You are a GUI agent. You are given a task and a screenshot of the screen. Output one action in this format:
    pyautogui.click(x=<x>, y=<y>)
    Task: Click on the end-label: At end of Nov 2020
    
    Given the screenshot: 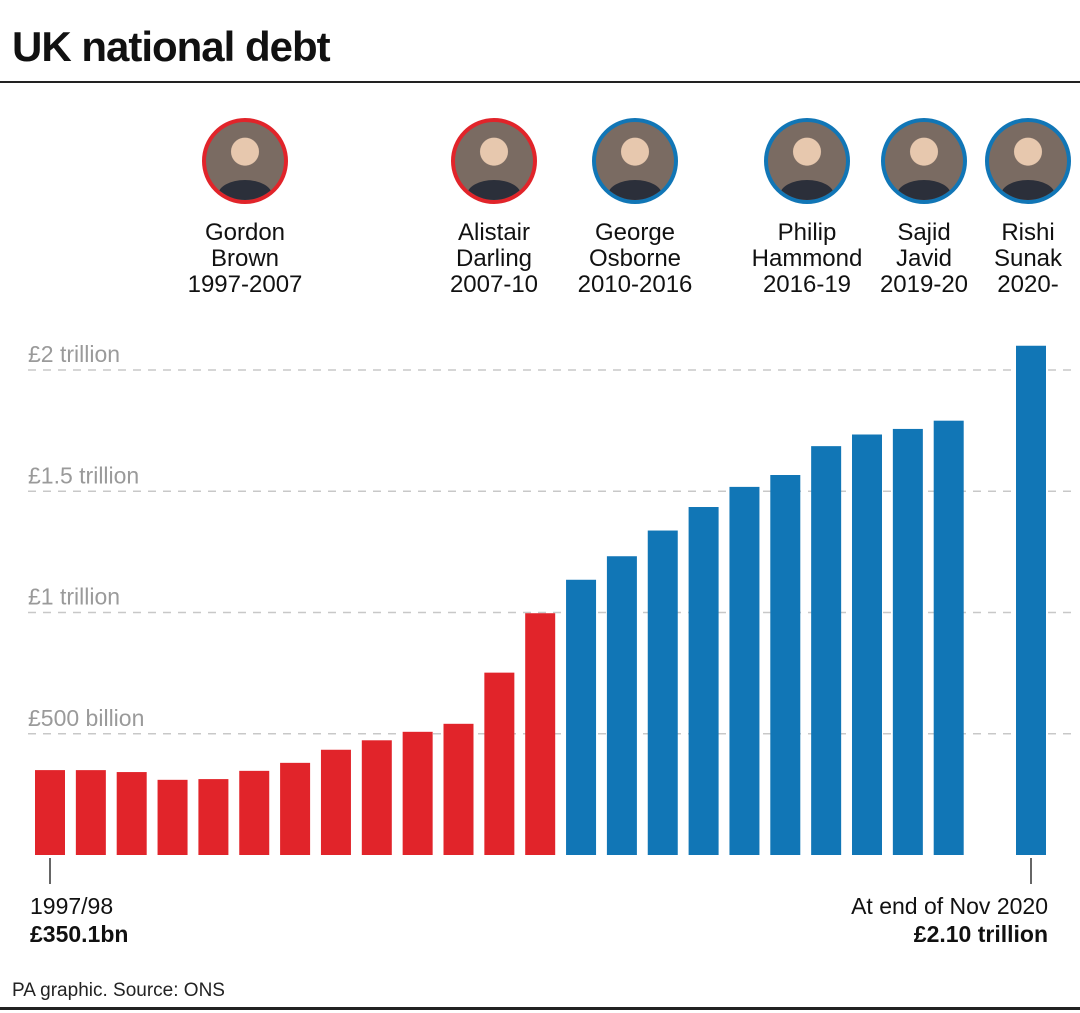 What is the action you would take?
    pyautogui.click(x=949, y=906)
    